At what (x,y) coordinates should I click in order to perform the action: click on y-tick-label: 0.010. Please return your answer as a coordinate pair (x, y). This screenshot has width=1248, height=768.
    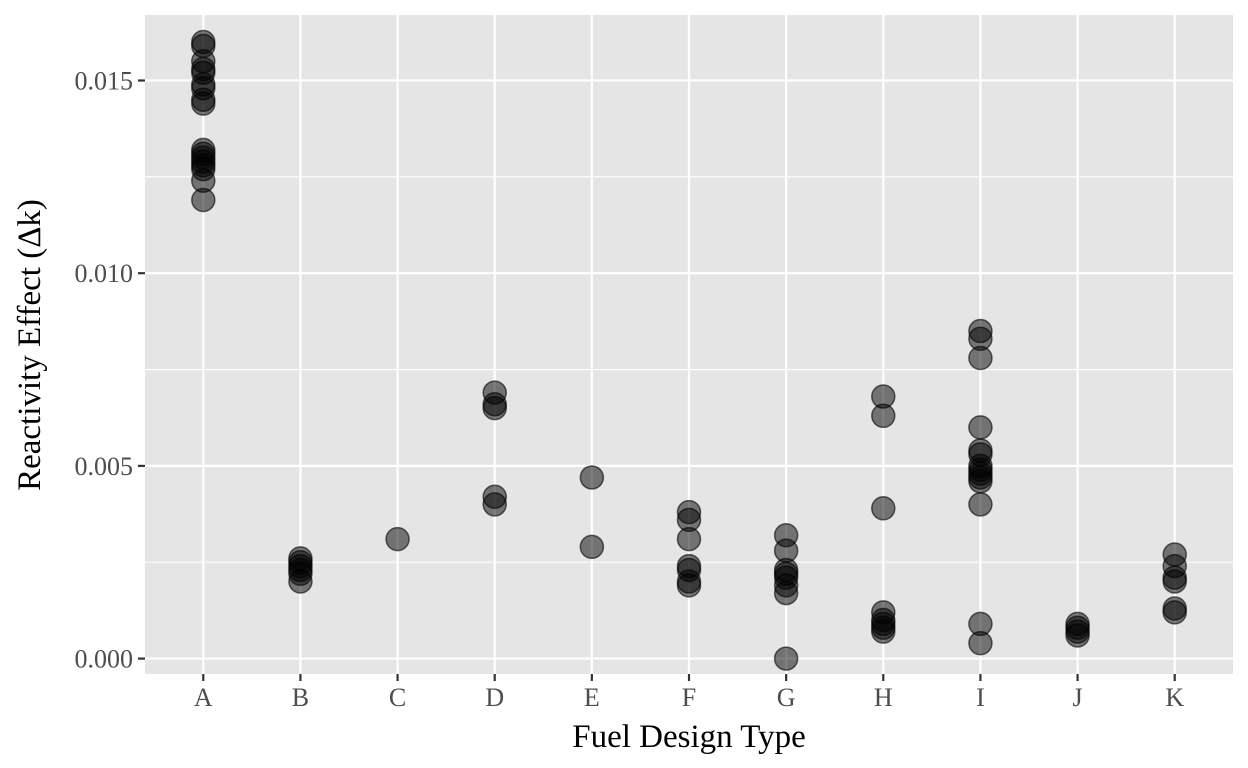
    Looking at the image, I should click on (104, 273).